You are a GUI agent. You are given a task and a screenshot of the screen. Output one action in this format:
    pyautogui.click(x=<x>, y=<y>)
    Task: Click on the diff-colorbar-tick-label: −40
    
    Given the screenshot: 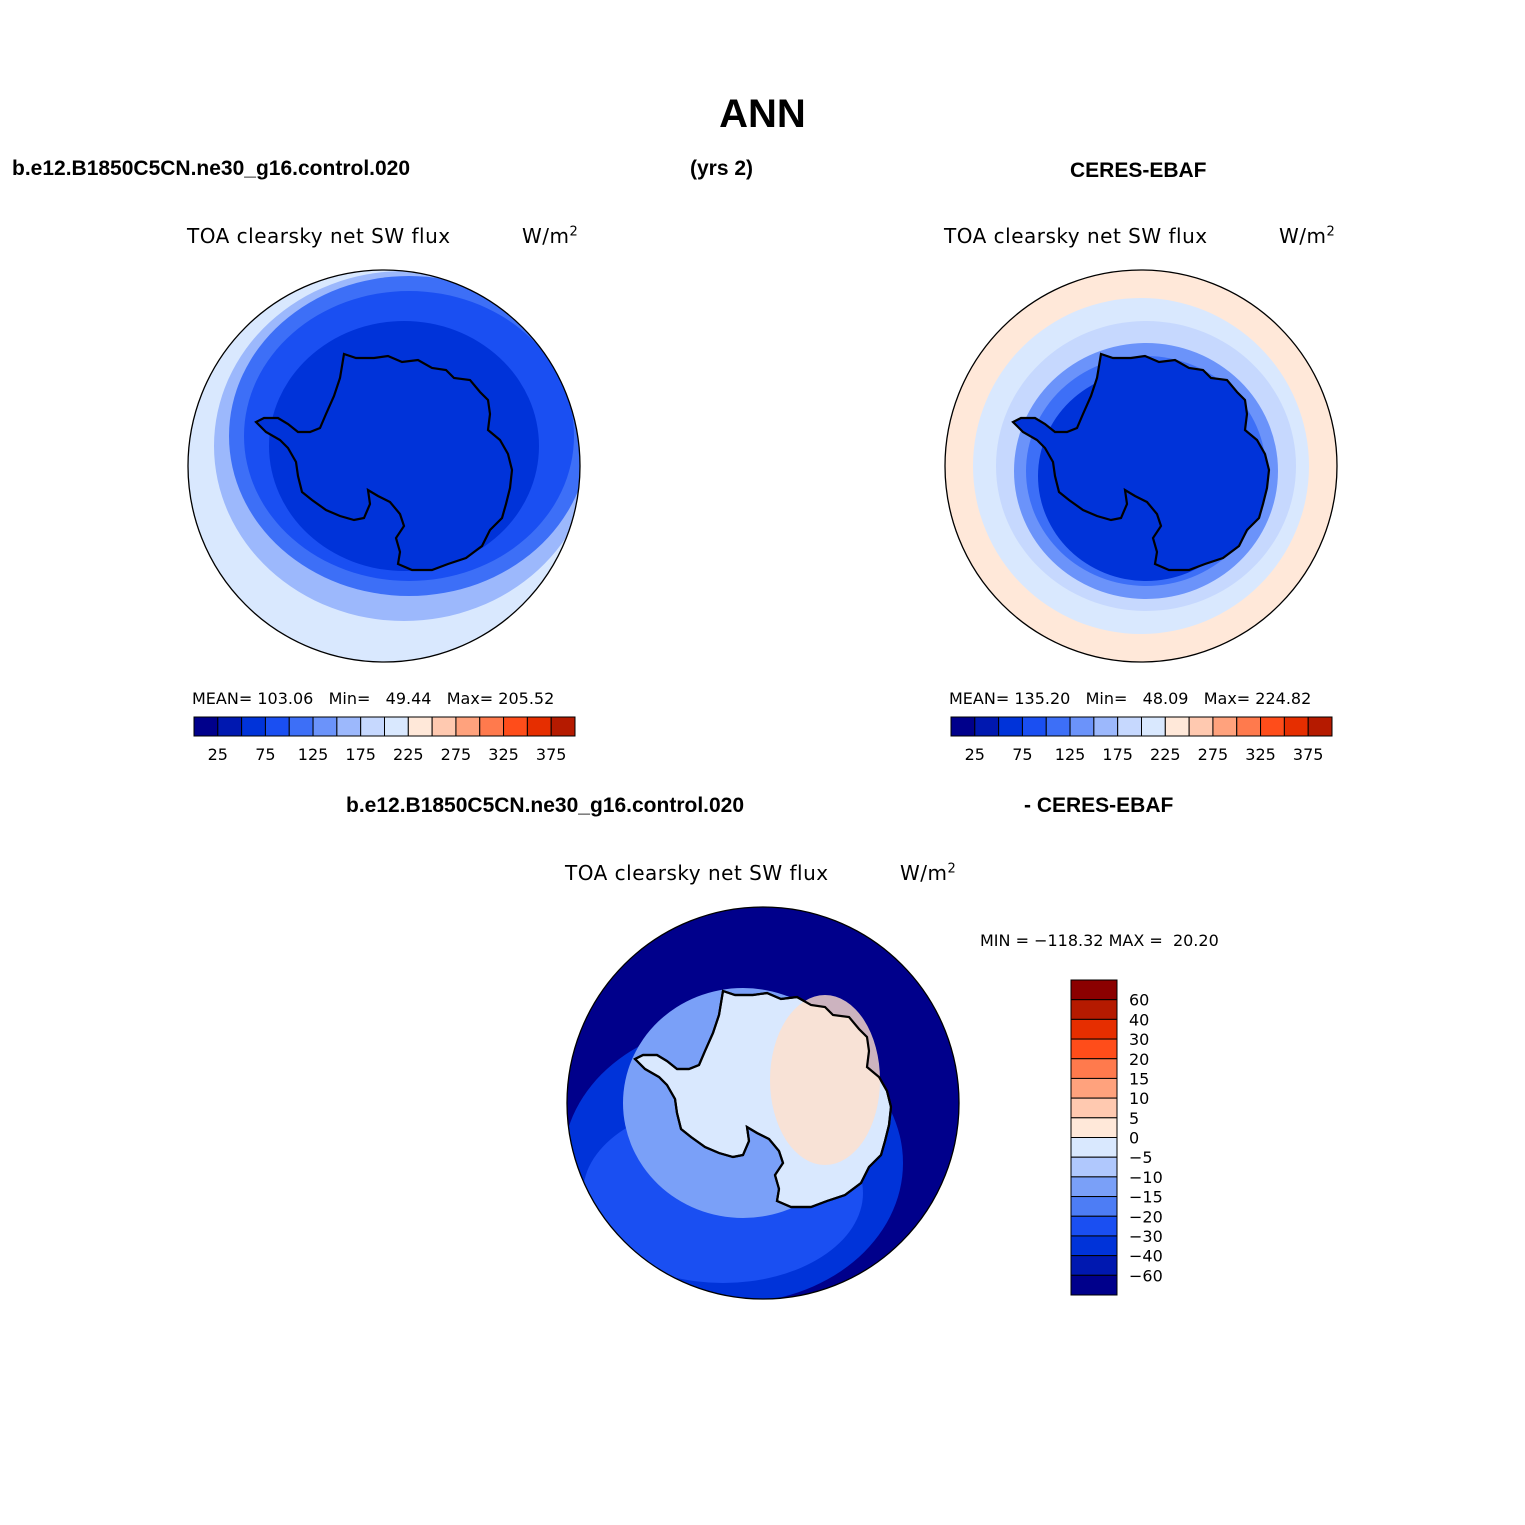 What is the action you would take?
    pyautogui.click(x=1146, y=1256)
    